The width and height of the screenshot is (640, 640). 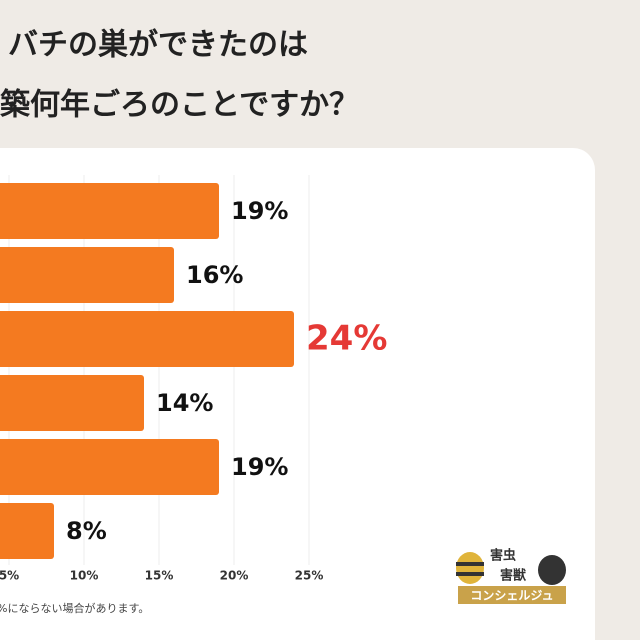 What do you see at coordinates (184, 403) in the screenshot?
I see `value-label: 14%` at bounding box center [184, 403].